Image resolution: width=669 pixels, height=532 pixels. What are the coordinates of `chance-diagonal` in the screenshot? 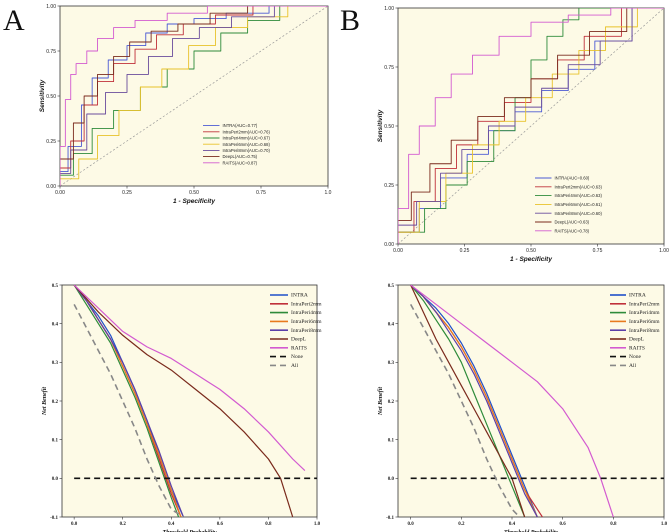 It's located at (194, 96).